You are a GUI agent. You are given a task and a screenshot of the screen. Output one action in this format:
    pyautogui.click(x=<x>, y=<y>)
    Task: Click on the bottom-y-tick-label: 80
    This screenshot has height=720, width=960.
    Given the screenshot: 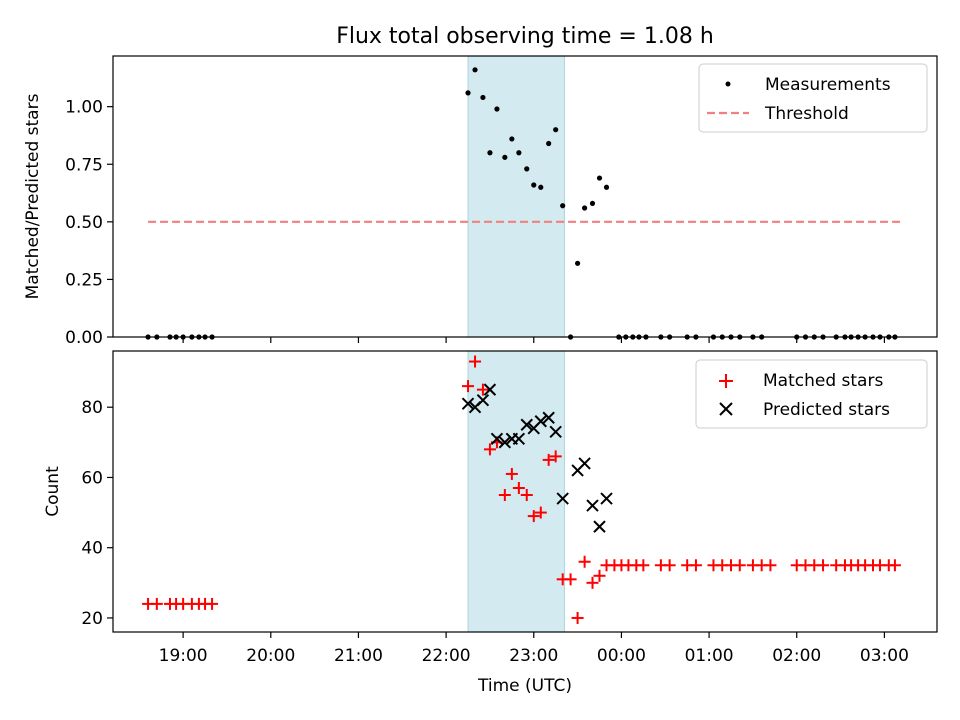 What is the action you would take?
    pyautogui.click(x=92, y=408)
    